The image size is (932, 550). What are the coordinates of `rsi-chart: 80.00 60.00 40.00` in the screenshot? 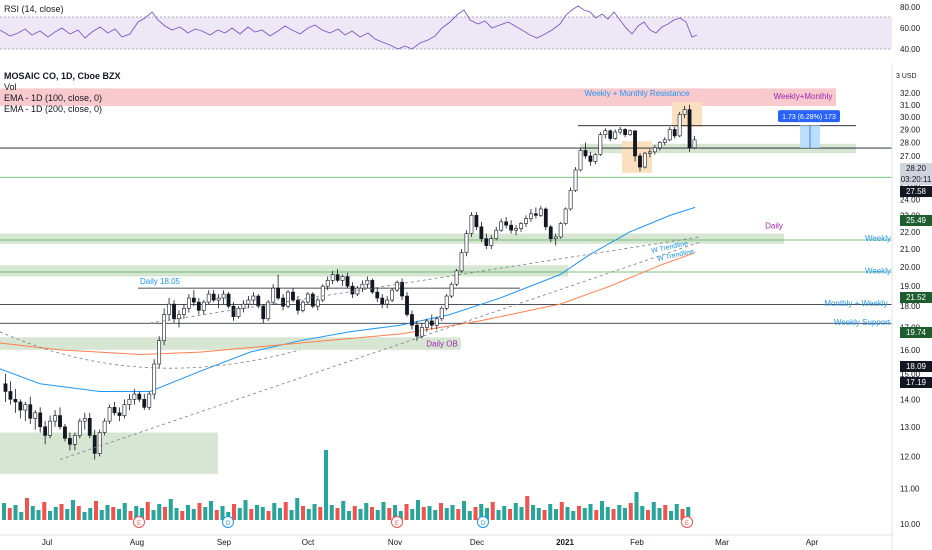 It's located at (466, 31).